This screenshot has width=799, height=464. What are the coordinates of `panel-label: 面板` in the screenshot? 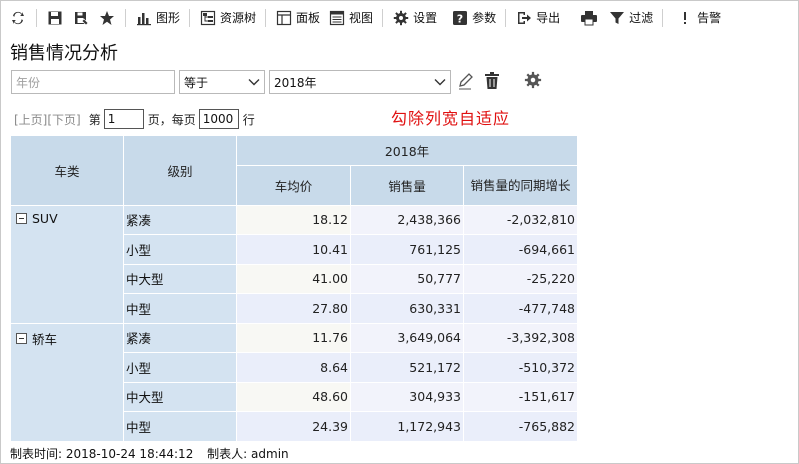 It's located at (308, 18).